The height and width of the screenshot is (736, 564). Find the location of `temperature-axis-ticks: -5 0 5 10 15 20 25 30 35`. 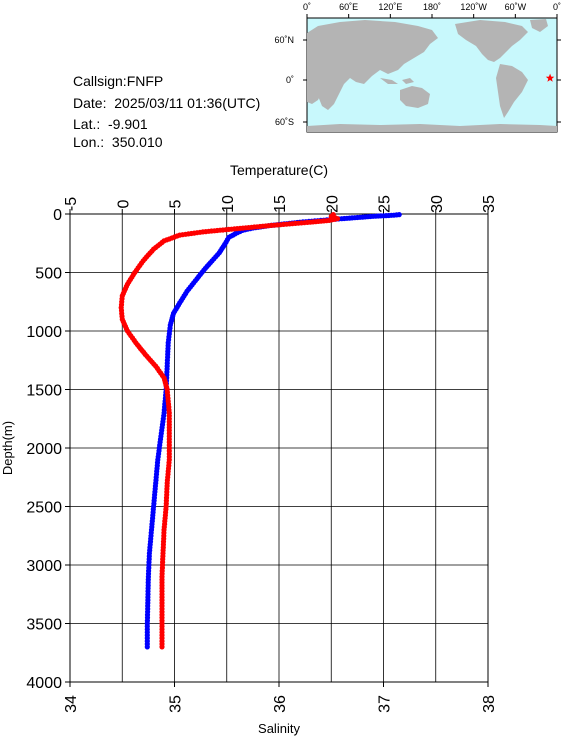

temperature-axis-ticks: -5 0 5 10 15 20 25 30 35 is located at coordinates (280, 204).